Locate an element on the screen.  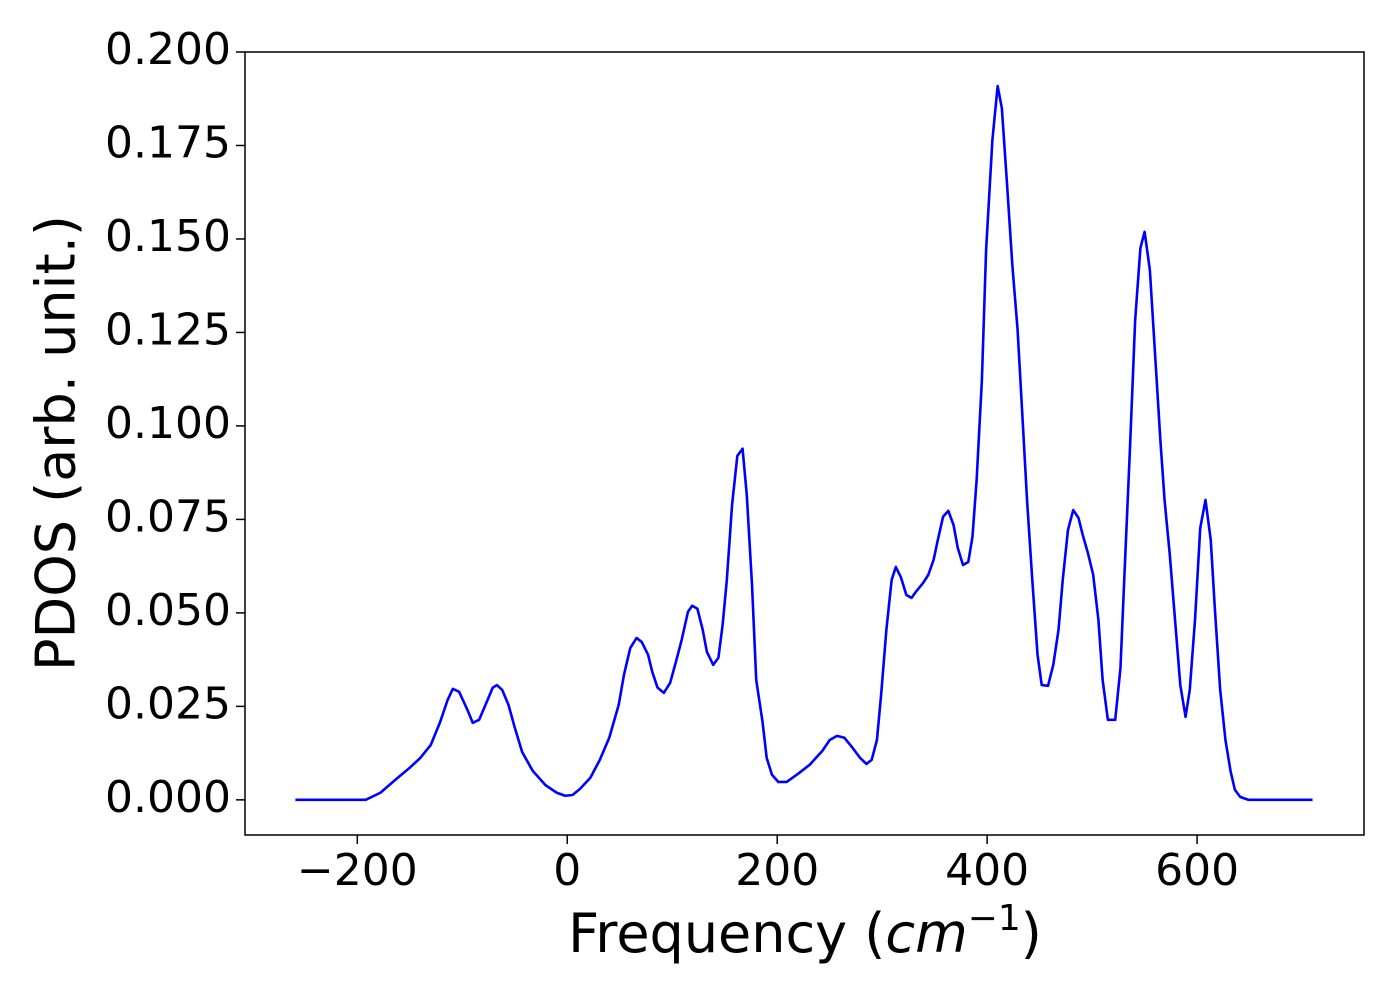
y-tick-label: 0.075 is located at coordinates (168, 516).